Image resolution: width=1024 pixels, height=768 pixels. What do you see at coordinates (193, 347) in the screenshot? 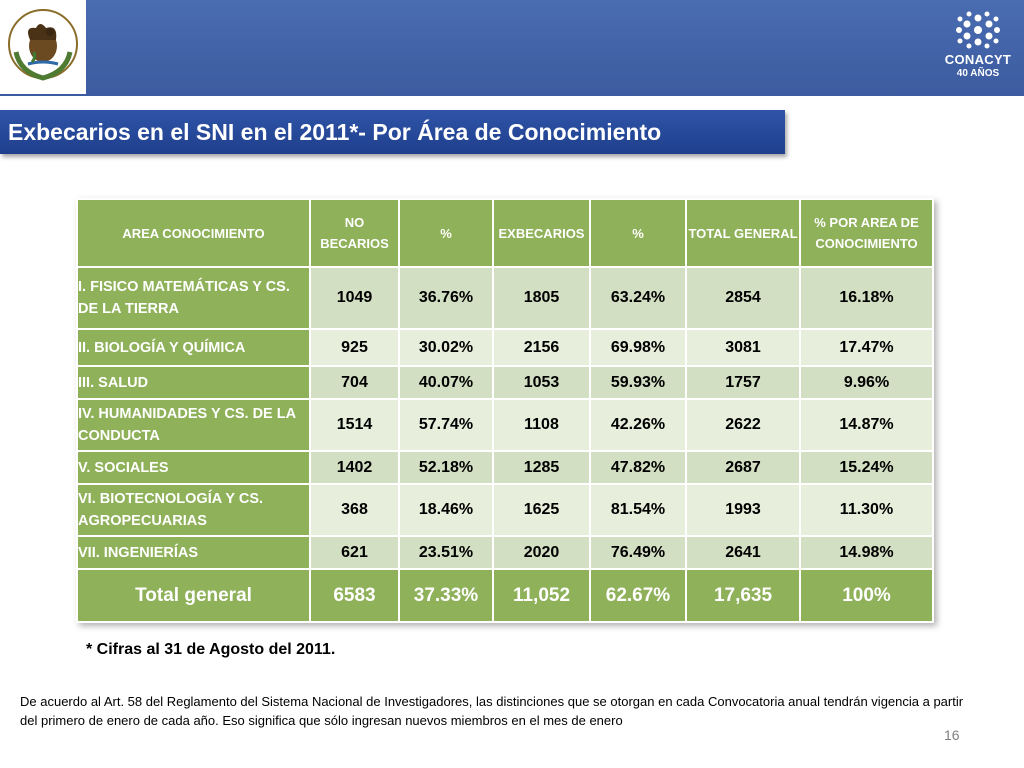
I see `area-cell: II. BIOLOGÍA Y QUÍMICA` at bounding box center [193, 347].